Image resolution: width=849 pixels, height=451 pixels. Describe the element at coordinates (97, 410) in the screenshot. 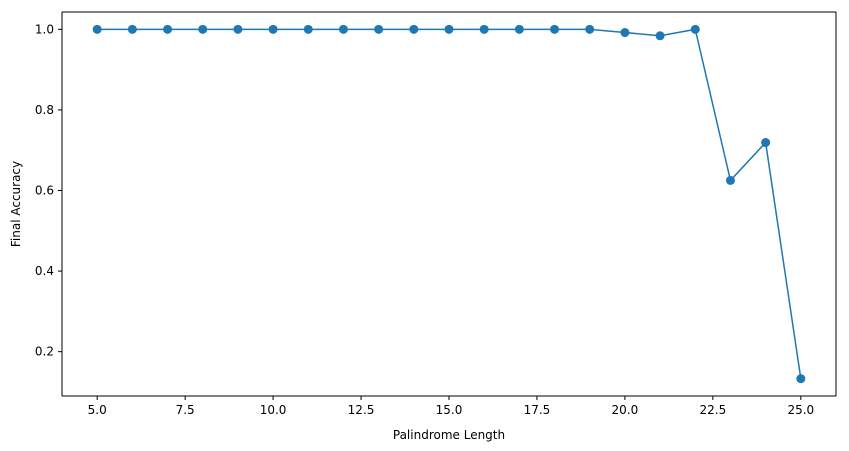

I see `x-tick-label: 5.0` at that location.